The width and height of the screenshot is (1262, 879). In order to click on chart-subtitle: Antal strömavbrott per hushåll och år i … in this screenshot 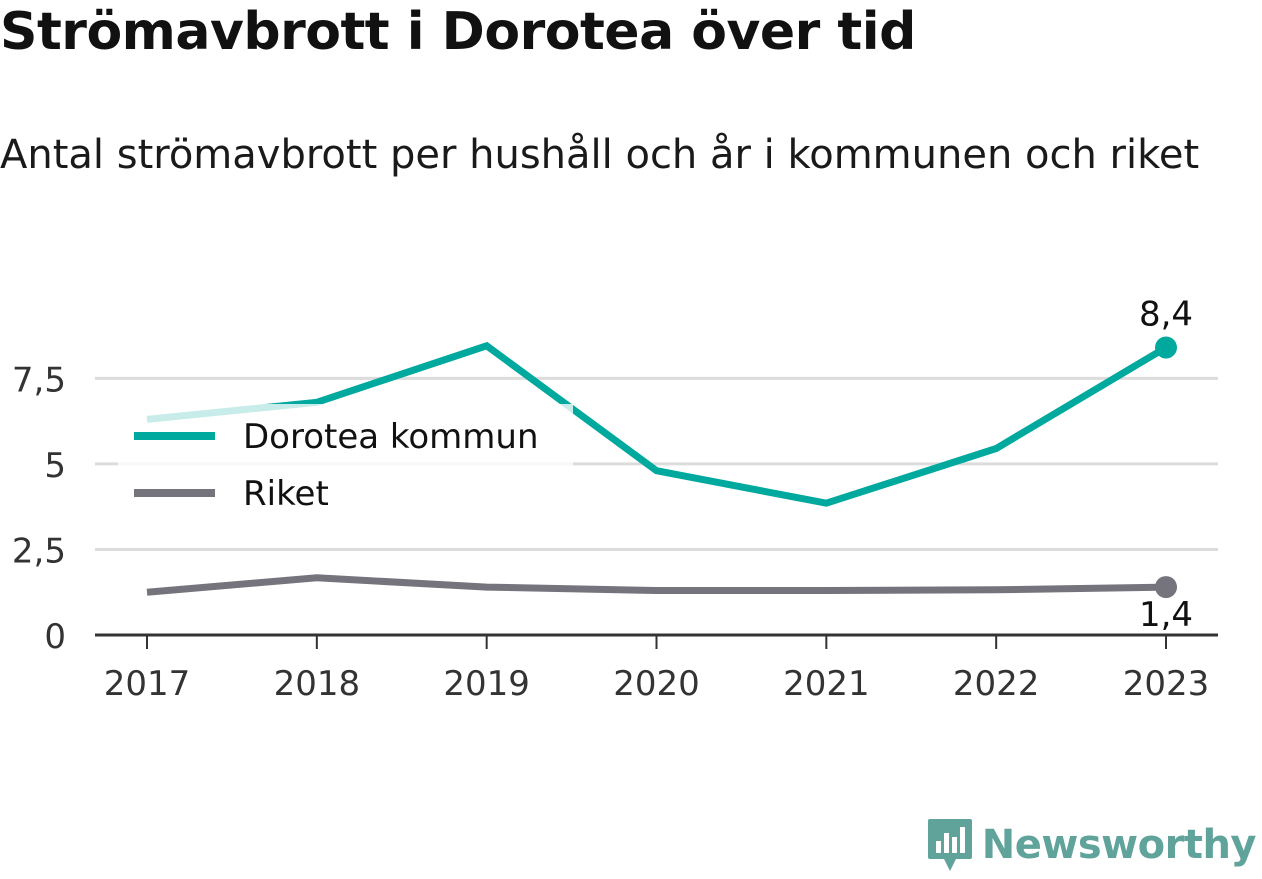, I will do `click(600, 155)`.